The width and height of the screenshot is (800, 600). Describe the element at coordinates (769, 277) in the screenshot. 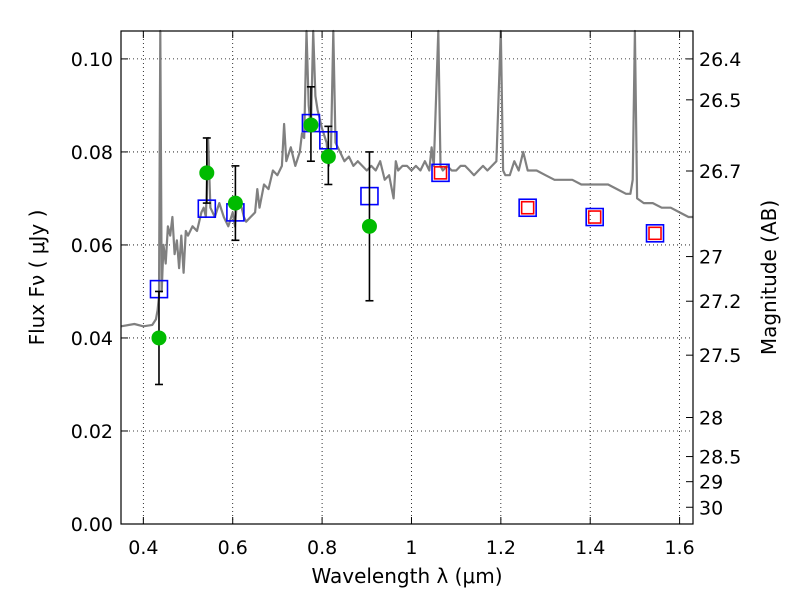

I see `right-axis-title: Magnitude (AB)` at that location.